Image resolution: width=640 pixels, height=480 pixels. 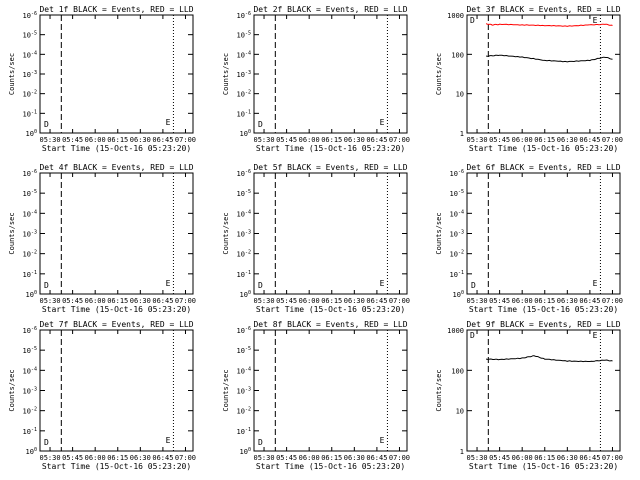 I want to click on panel-title: Det 1f BLACK = Events, RED = LLD, so click(x=116, y=9).